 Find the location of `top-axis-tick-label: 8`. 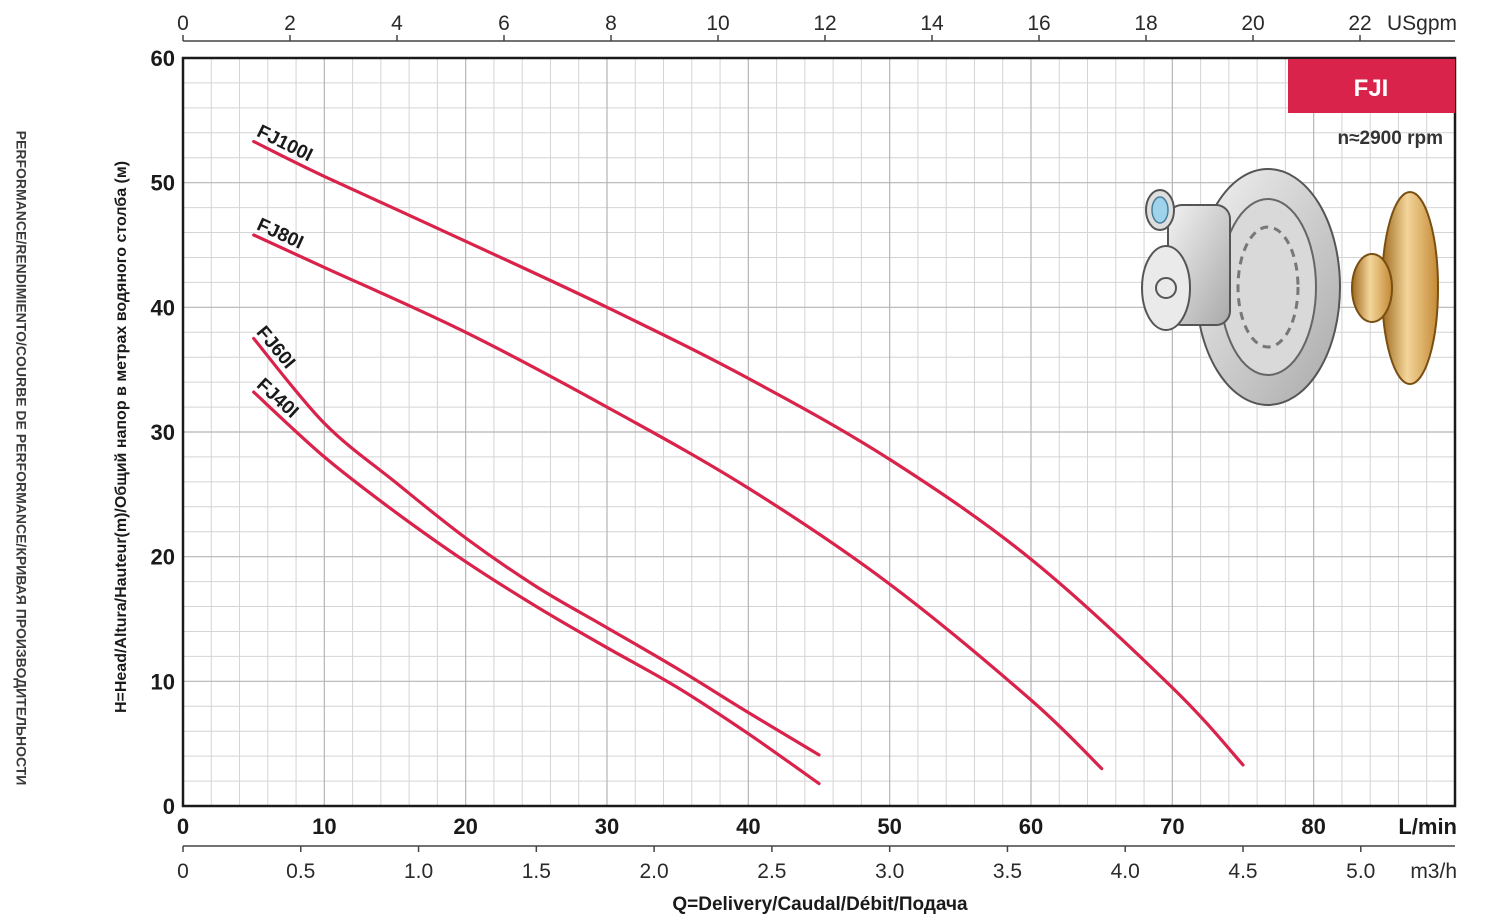

top-axis-tick-label: 8 is located at coordinates (611, 23).